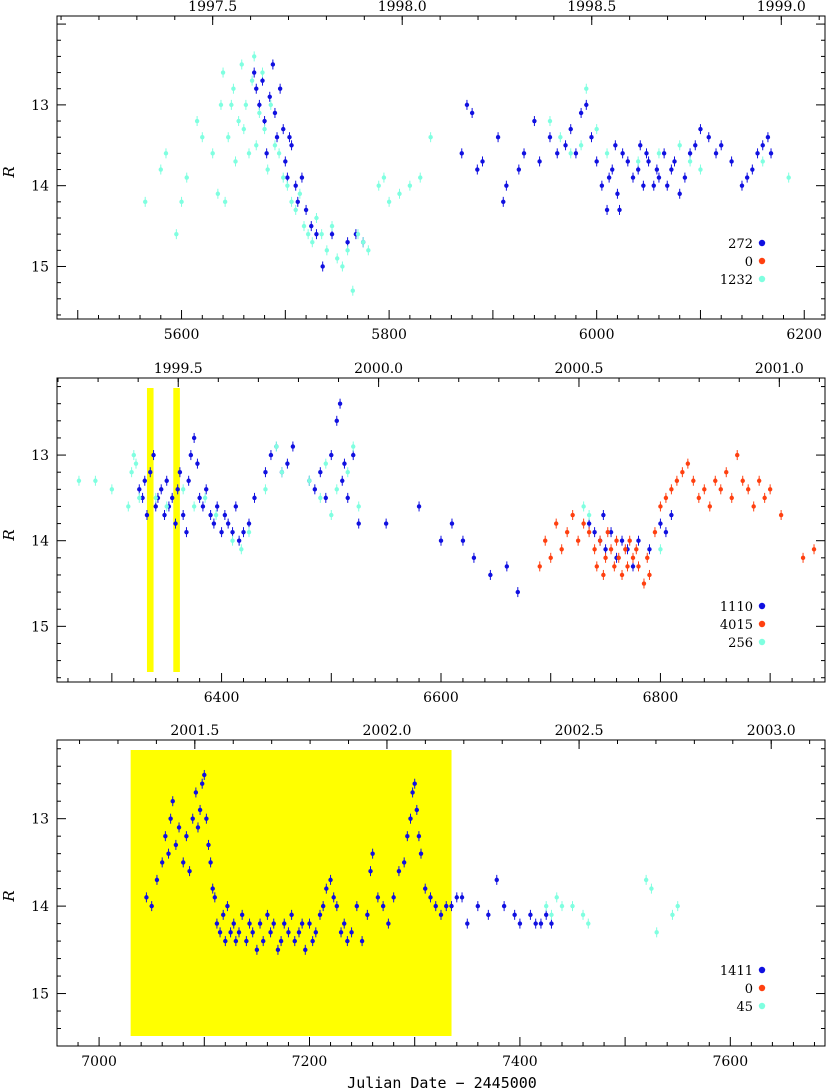  Describe the element at coordinates (194, 731) in the screenshot. I see `top-tick-label: 2001.5` at that location.